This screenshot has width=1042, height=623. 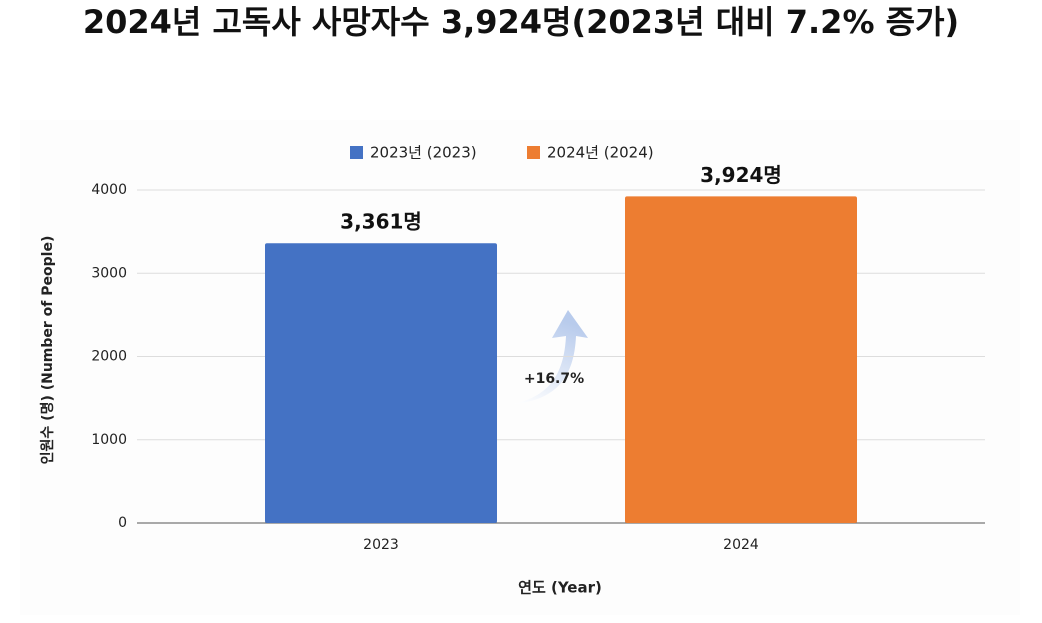 What do you see at coordinates (47, 350) in the screenshot?
I see `y-axis-label: 인원수 (명) (Number of People)` at bounding box center [47, 350].